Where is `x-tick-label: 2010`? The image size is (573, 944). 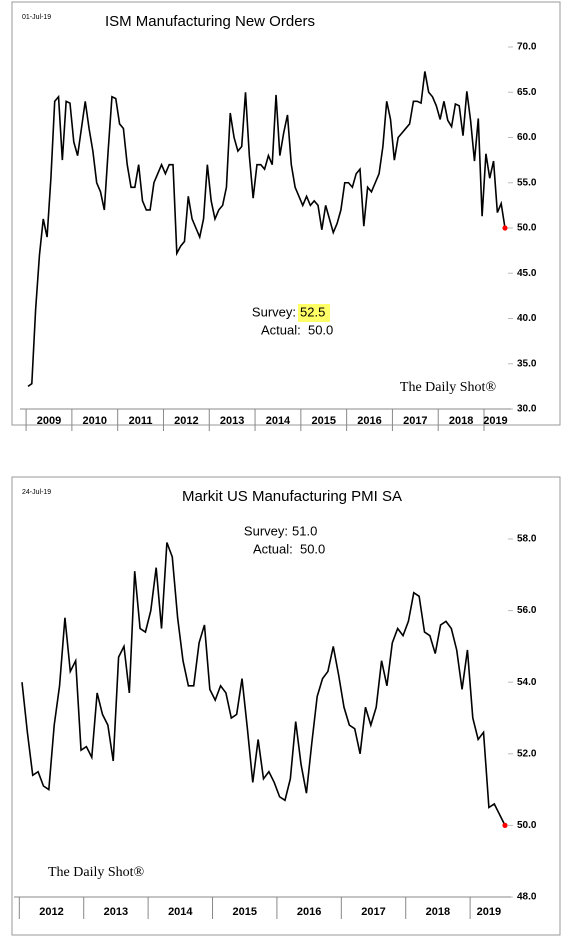 x-tick-label: 2010 is located at coordinates (95, 421).